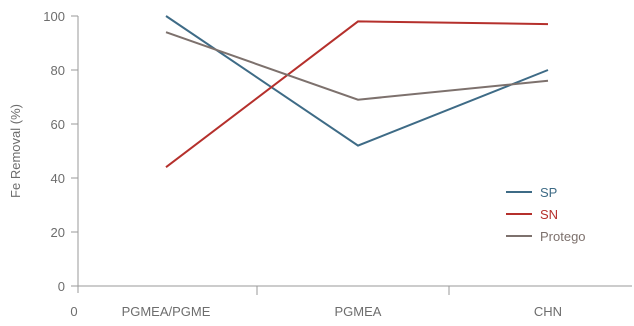  I want to click on x-ticks: 0 PGMEA/PGME PGMEA CHN, so click(316, 302).